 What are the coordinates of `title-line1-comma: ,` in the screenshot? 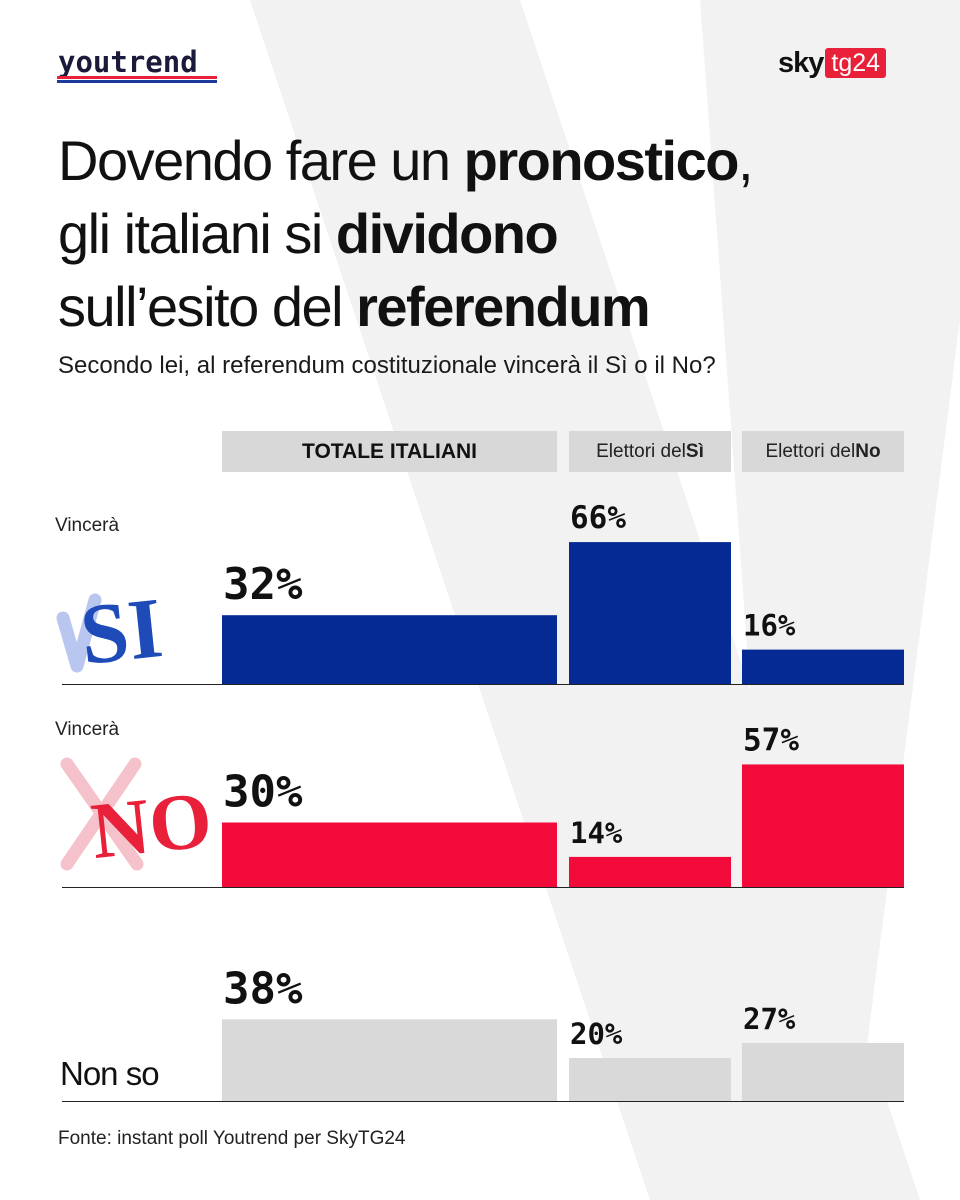 It's located at (745, 160).